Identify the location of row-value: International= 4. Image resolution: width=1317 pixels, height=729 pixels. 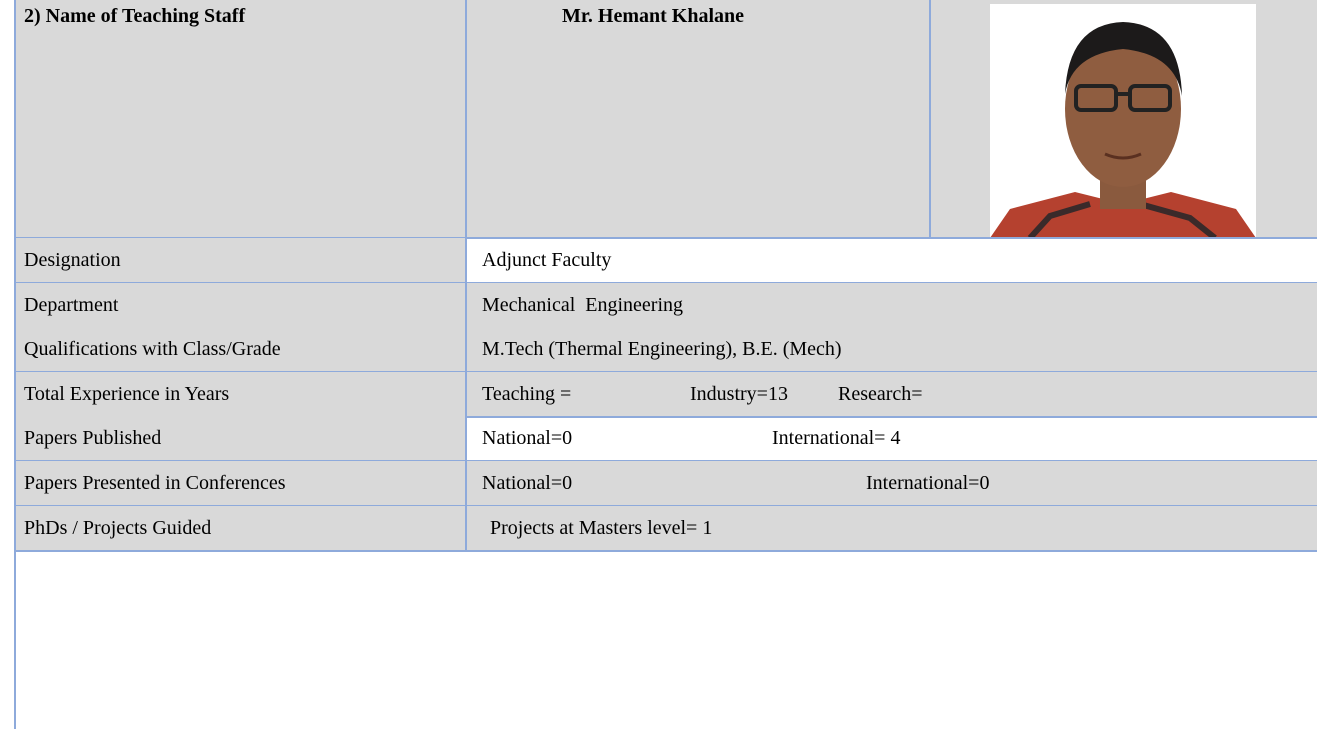
(836, 438).